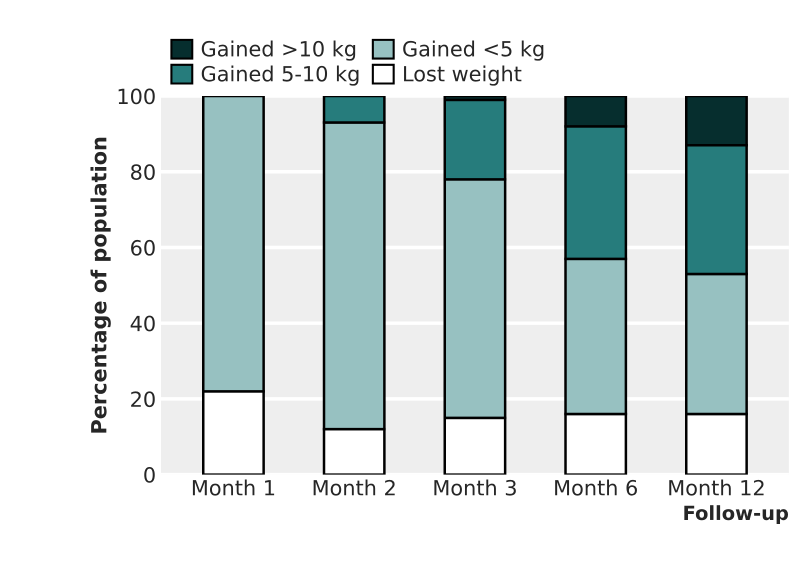  I want to click on x-tick-label: Month 2, so click(354, 487).